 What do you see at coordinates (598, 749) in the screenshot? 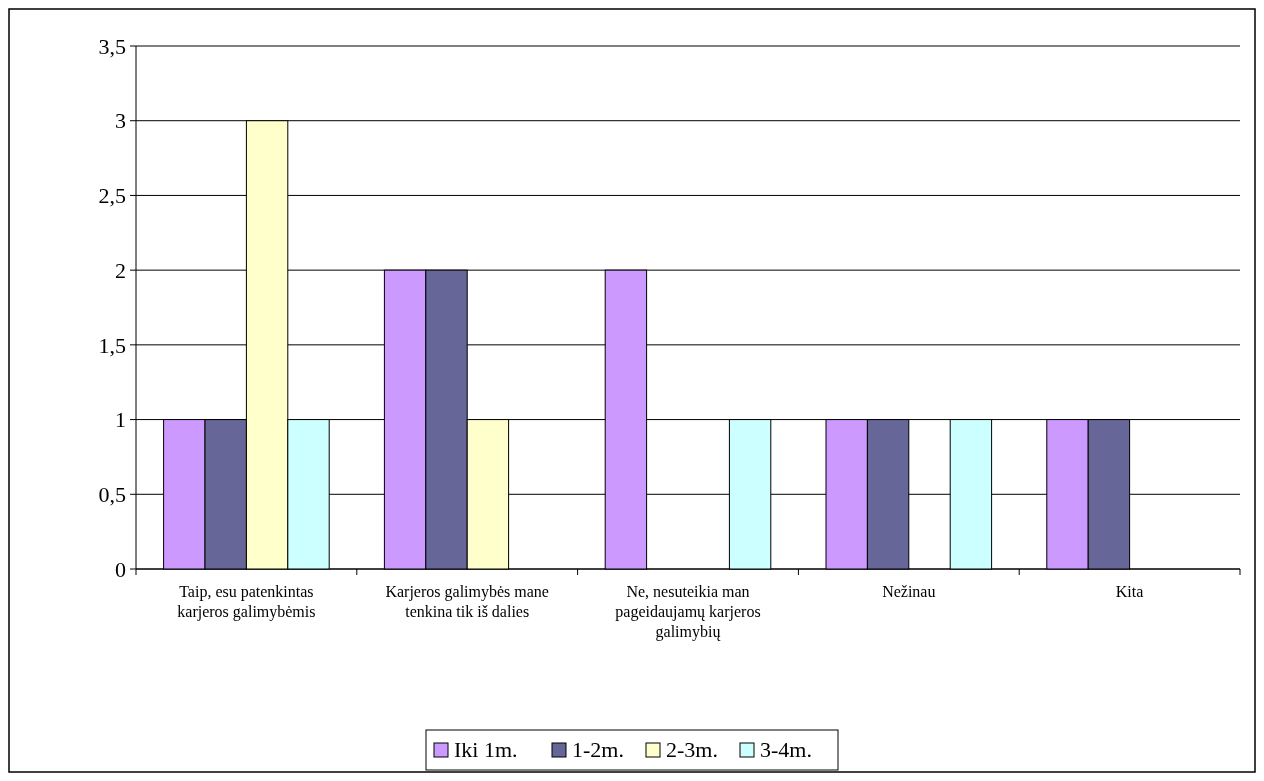
I see `legend-label: 1-2m.` at bounding box center [598, 749].